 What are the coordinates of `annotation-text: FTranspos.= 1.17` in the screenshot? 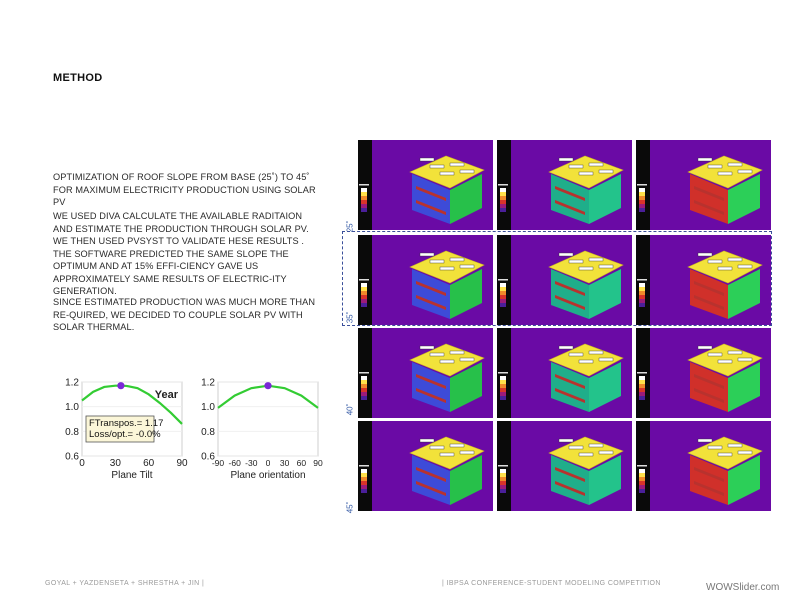 It's located at (126, 423).